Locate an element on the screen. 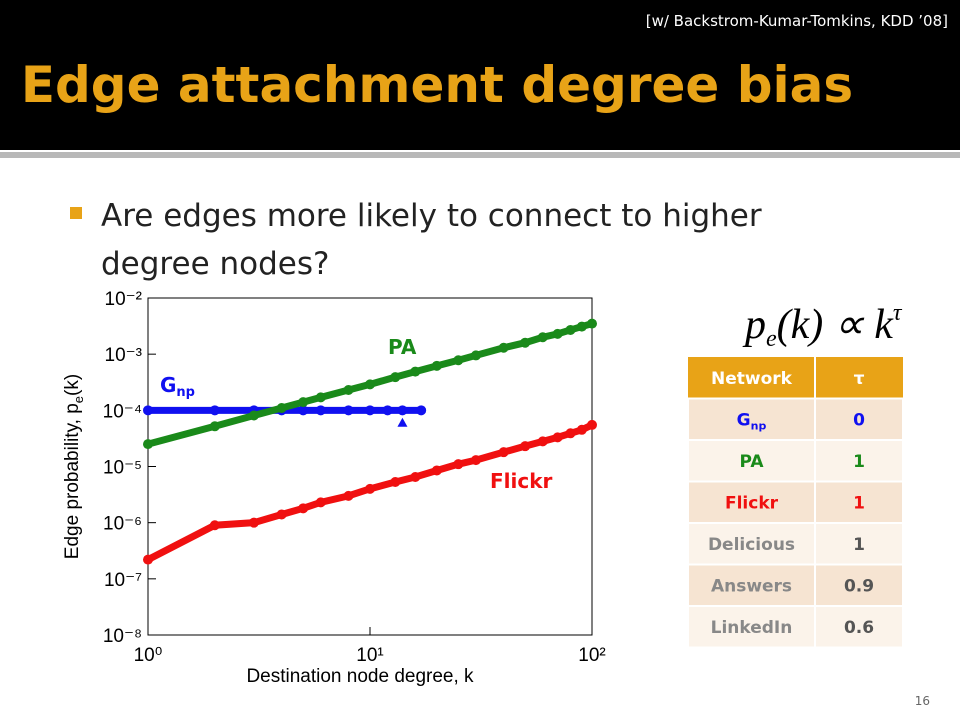  table-header-cell: τ is located at coordinates (859, 379).